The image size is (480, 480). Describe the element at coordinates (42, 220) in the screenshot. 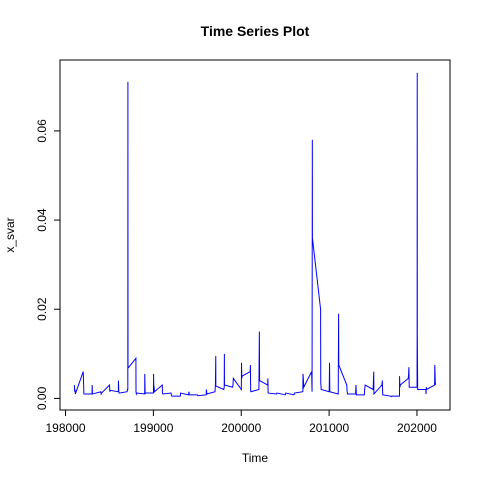

I see `y-tick-label: 0.04` at that location.